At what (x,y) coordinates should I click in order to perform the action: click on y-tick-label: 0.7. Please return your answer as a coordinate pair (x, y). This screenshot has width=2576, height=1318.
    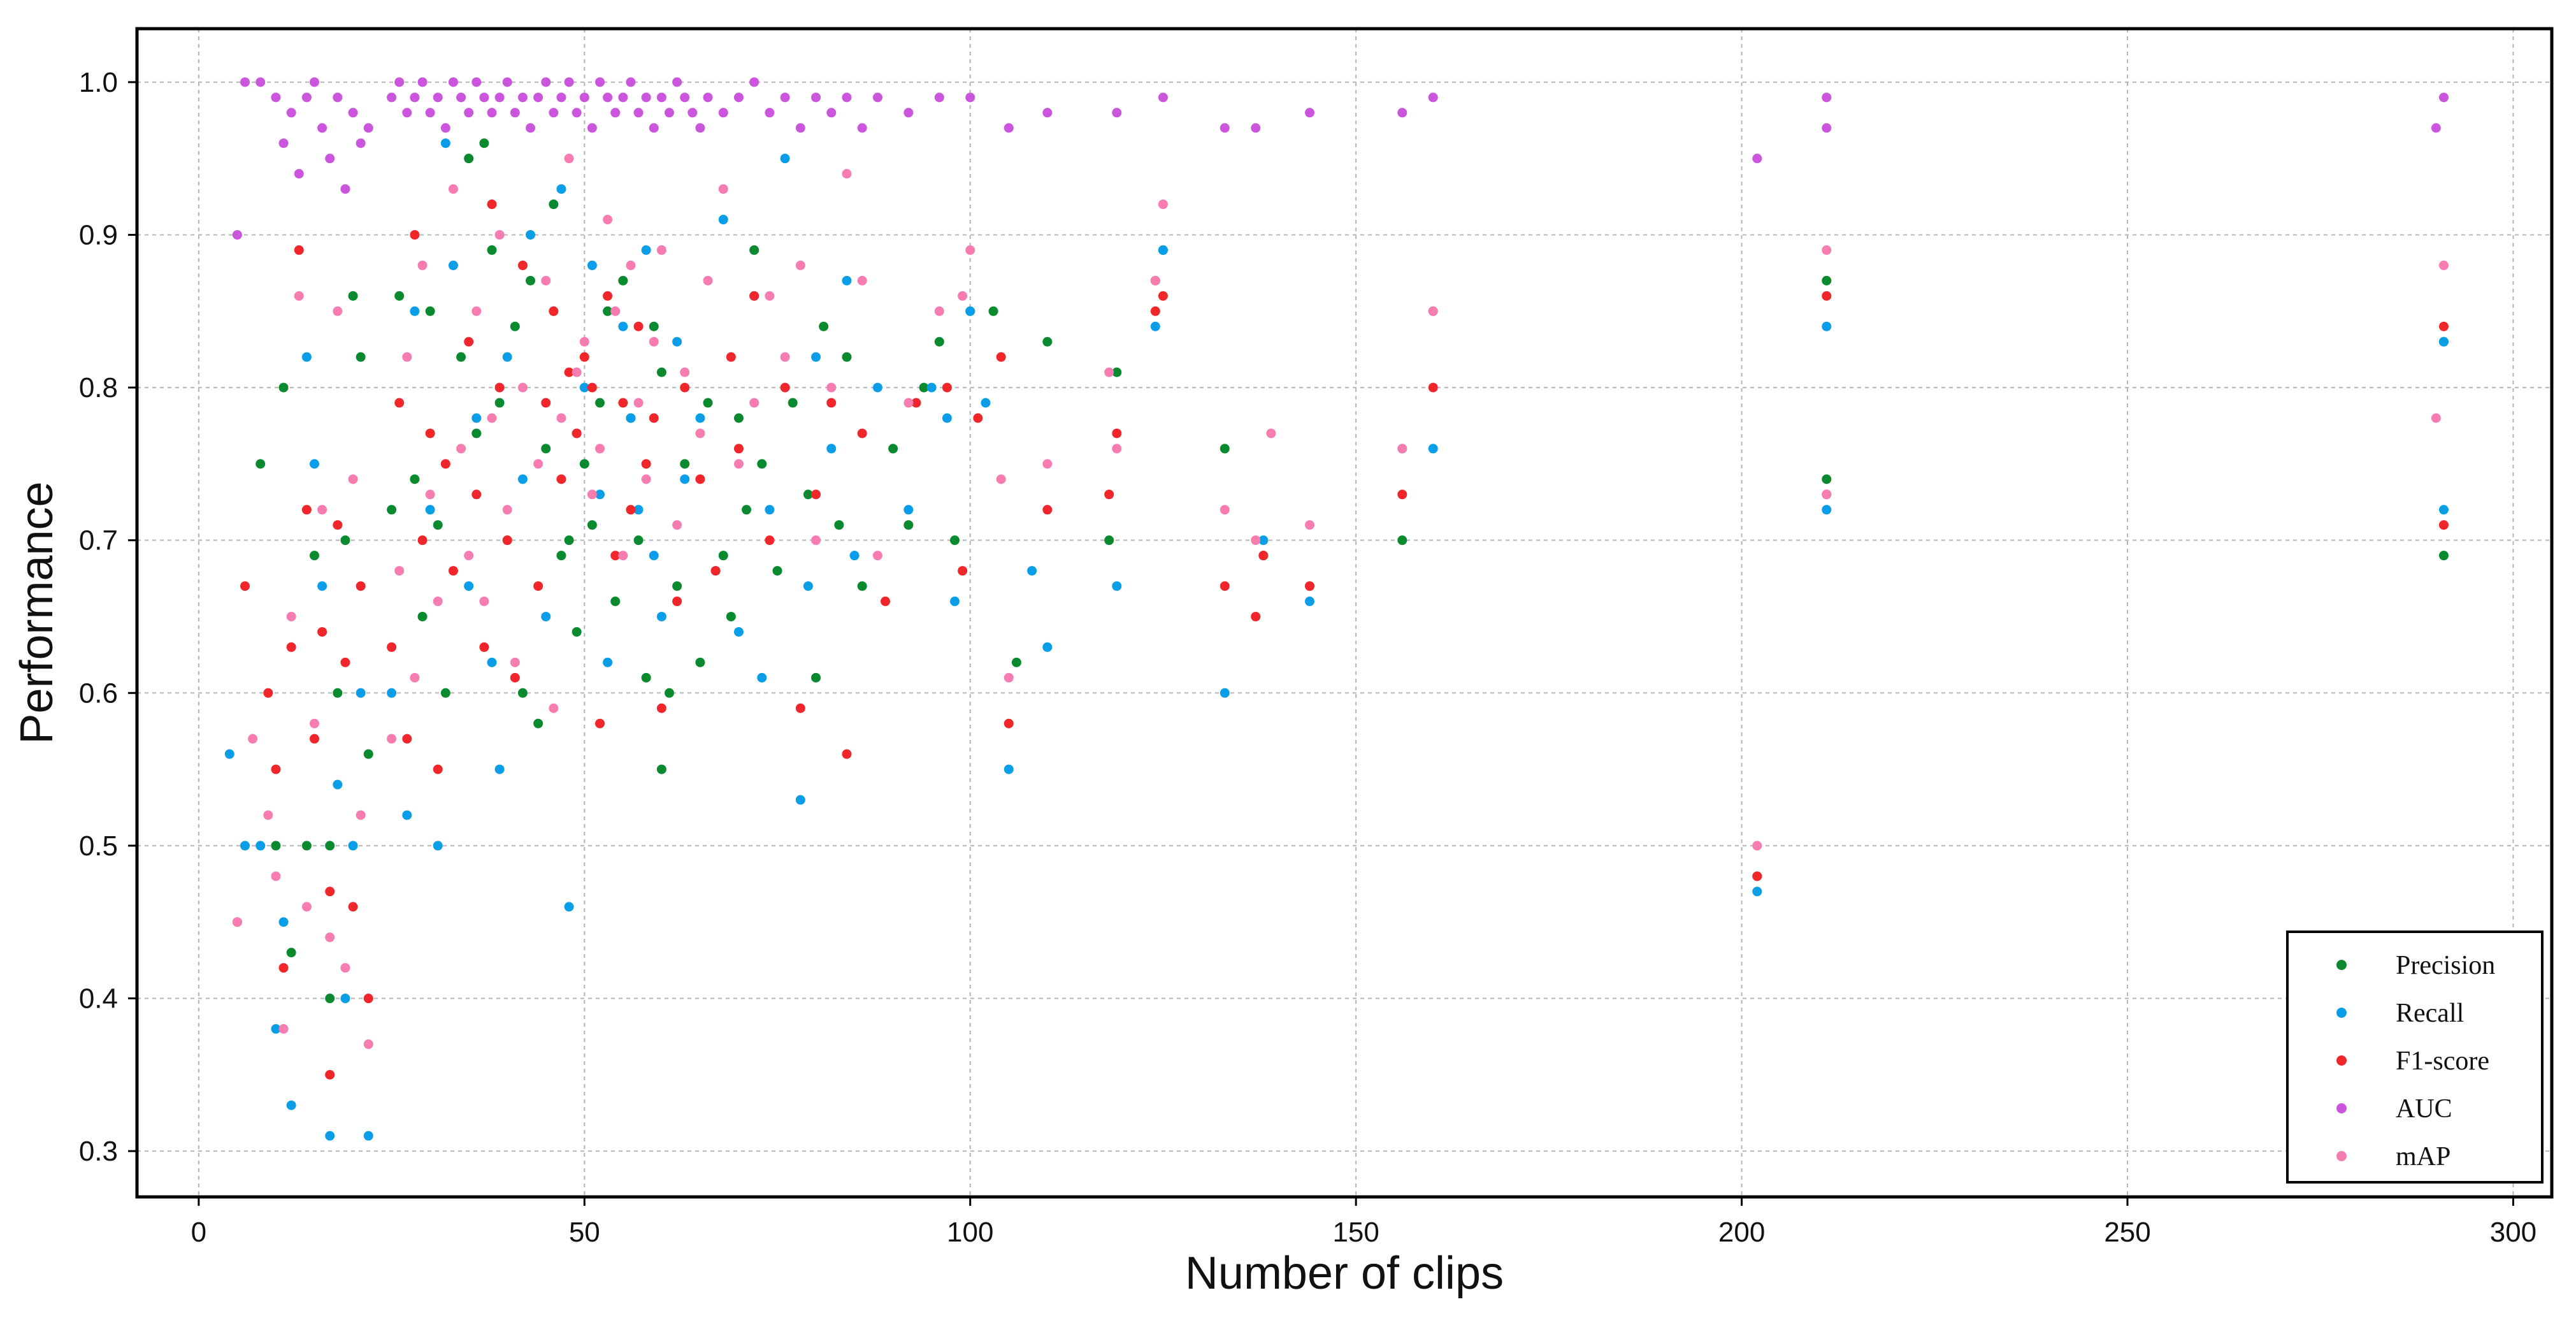
    Looking at the image, I should click on (99, 540).